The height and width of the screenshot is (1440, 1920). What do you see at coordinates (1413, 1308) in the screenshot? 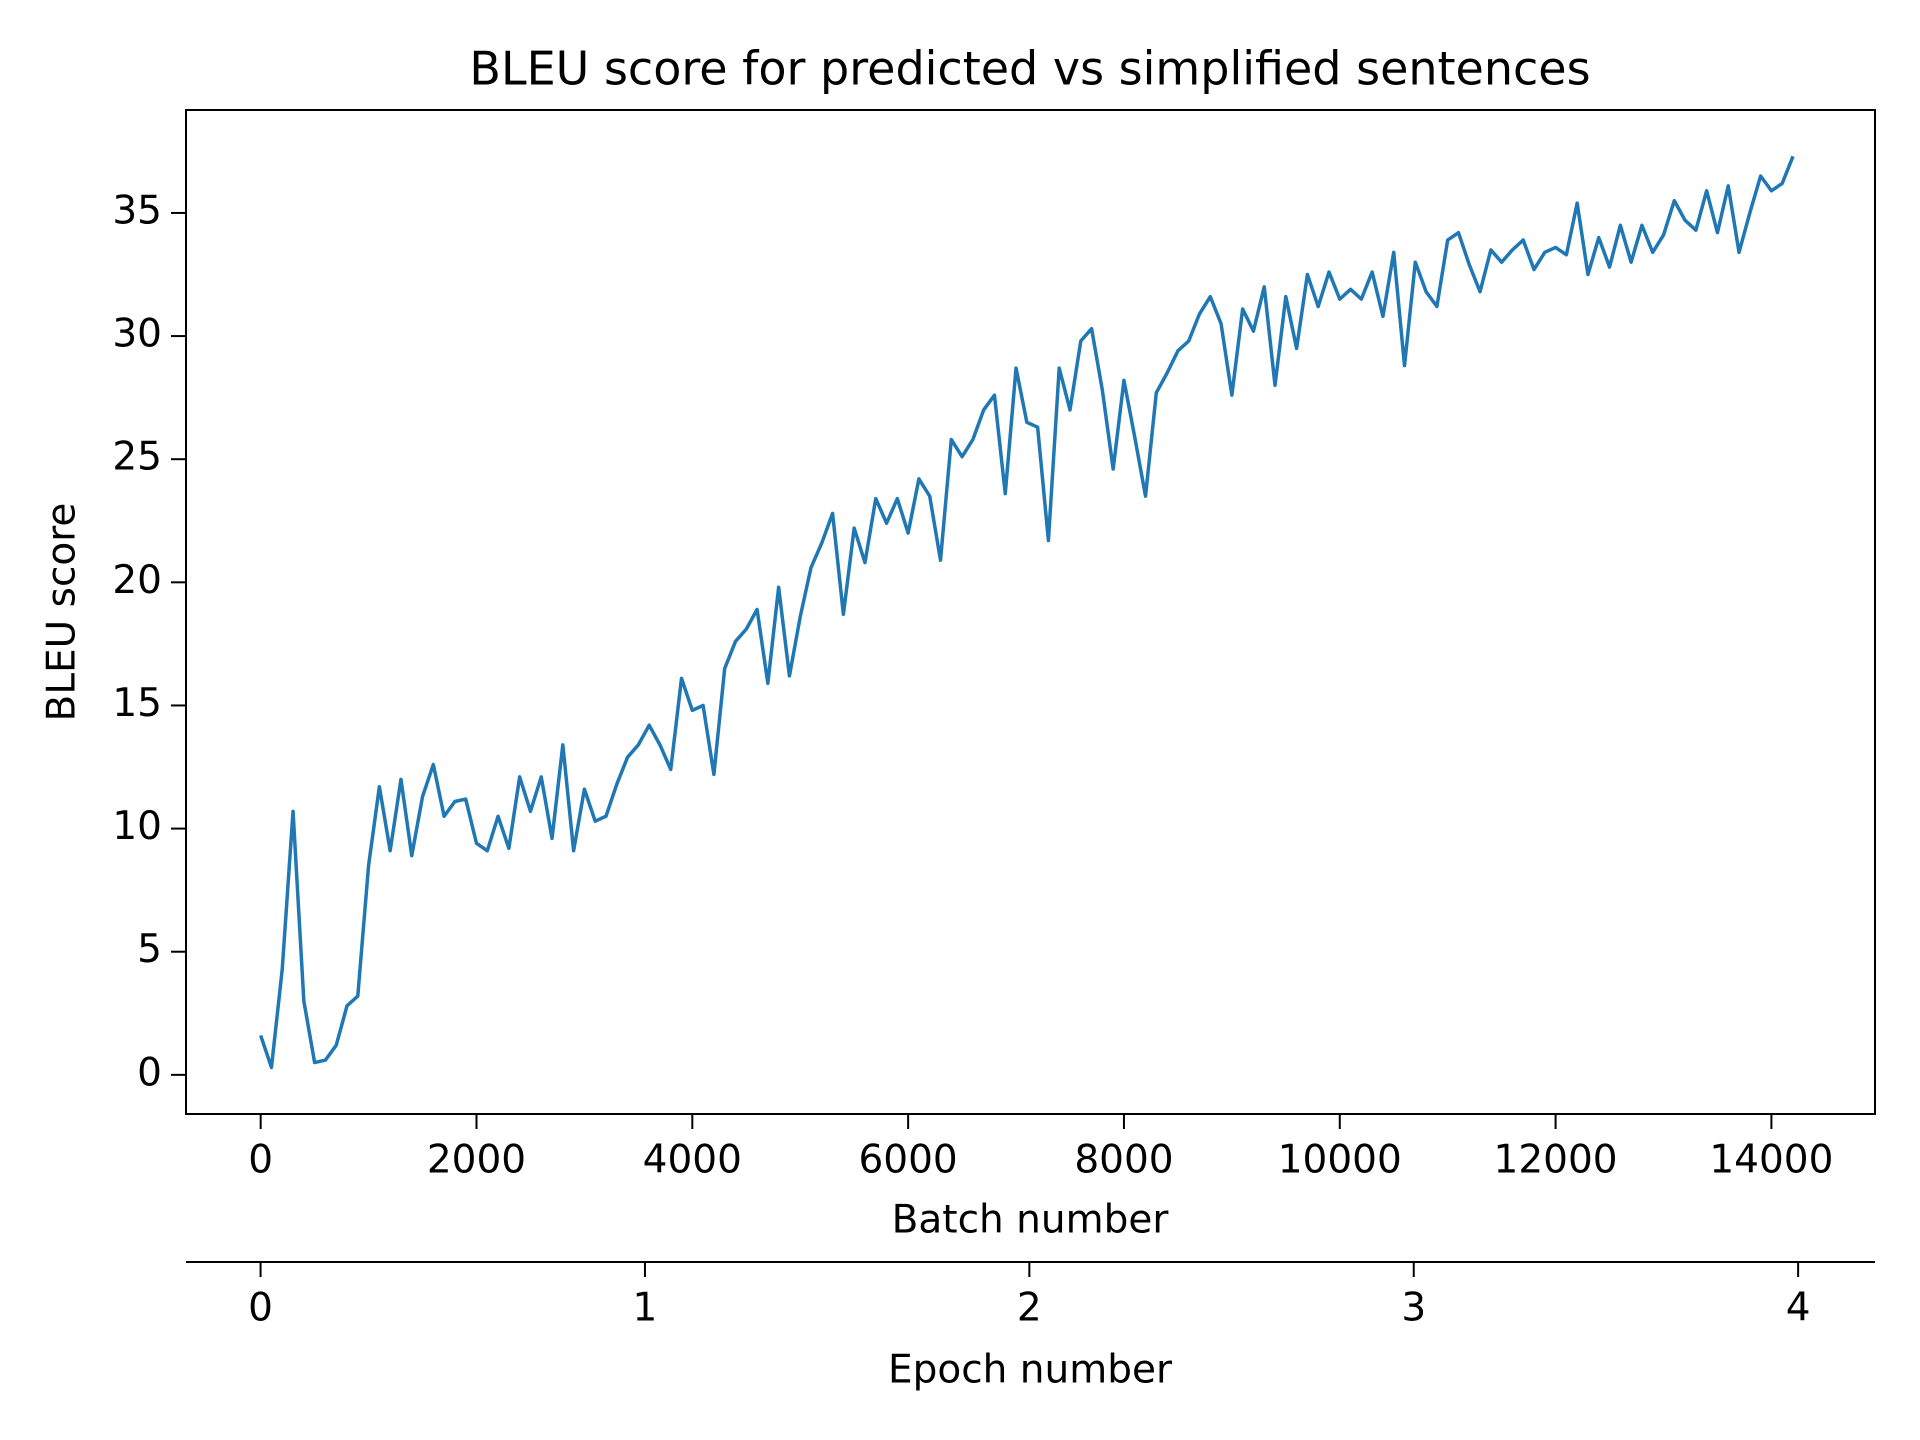
I see `x2-tick-label: 3` at bounding box center [1413, 1308].